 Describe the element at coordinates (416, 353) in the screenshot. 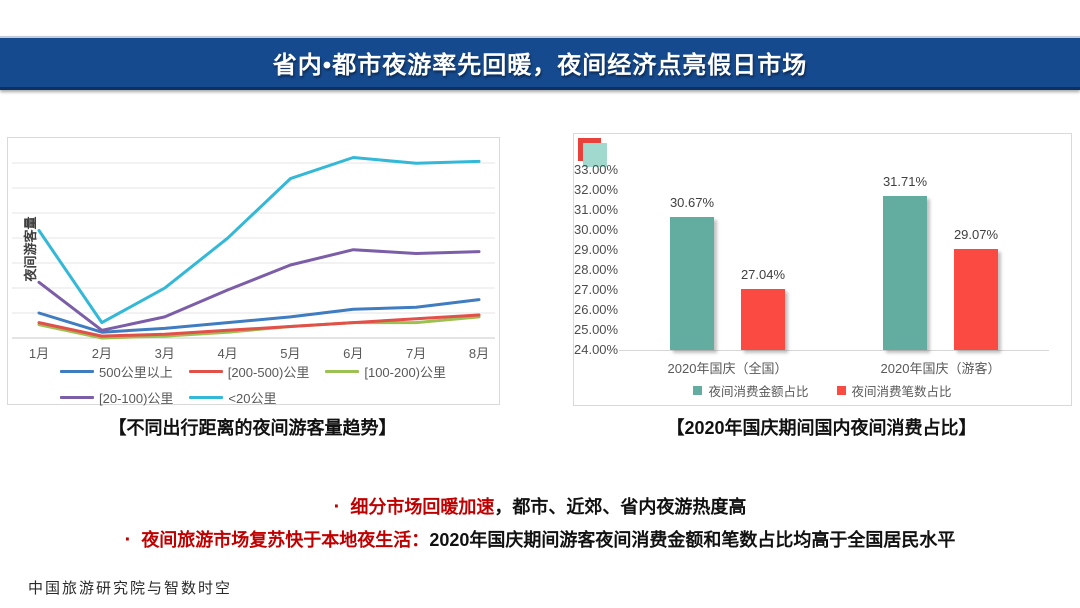

I see `x-tick-label: 7月` at that location.